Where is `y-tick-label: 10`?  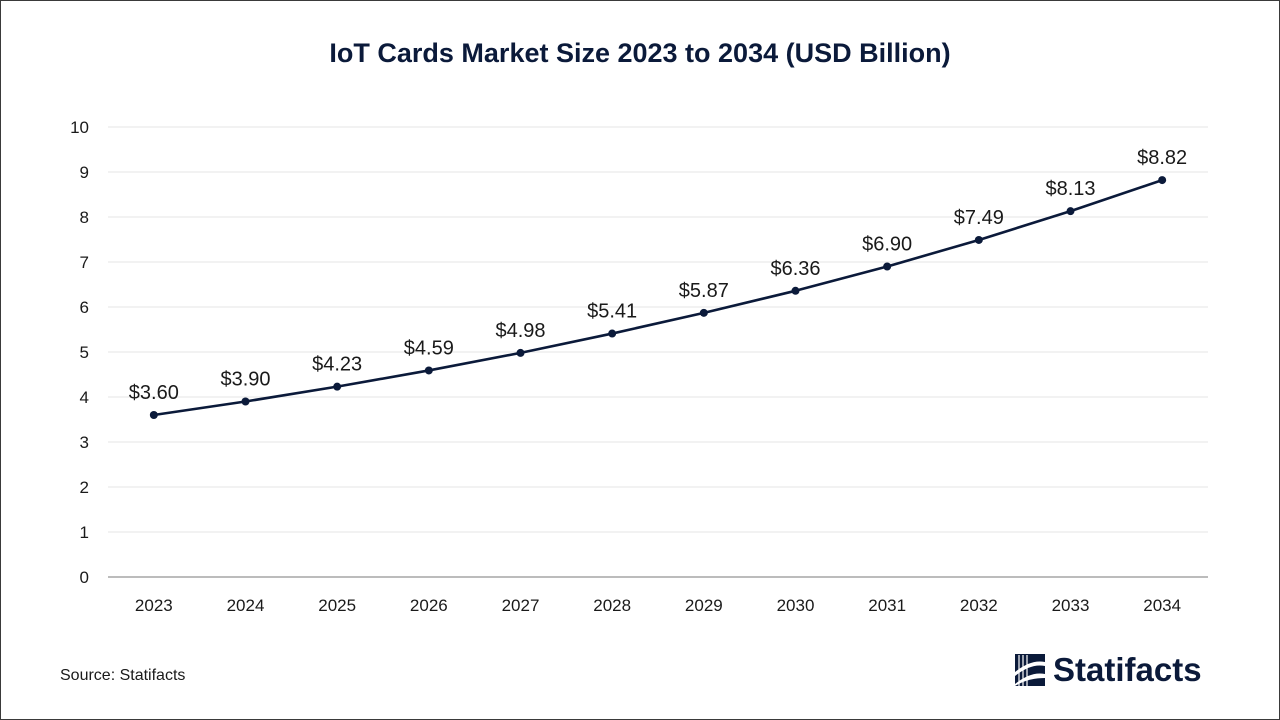
y-tick-label: 10 is located at coordinates (79, 127).